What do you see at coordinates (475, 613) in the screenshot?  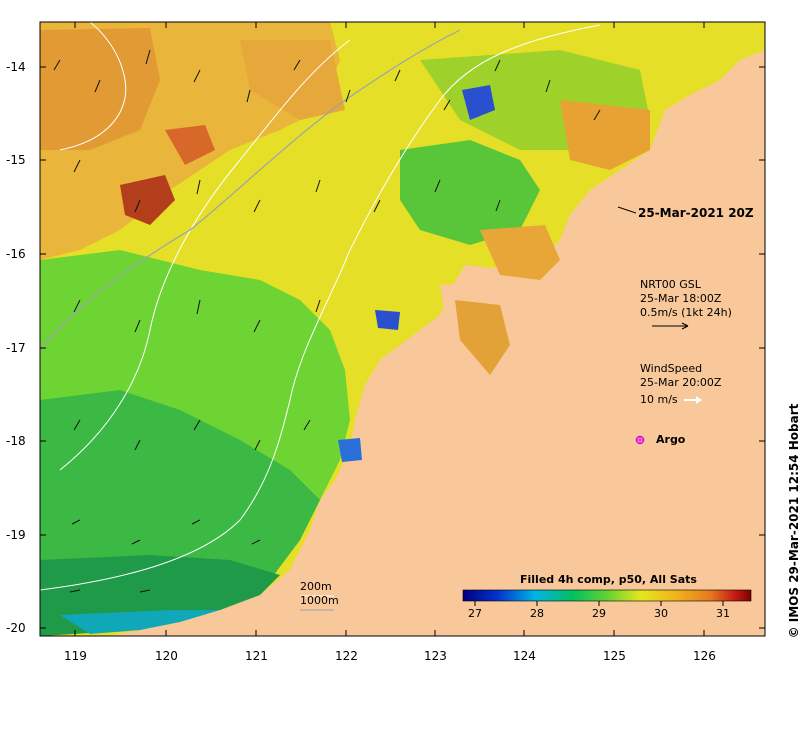 I see `colorbar-tick-label: 27` at bounding box center [475, 613].